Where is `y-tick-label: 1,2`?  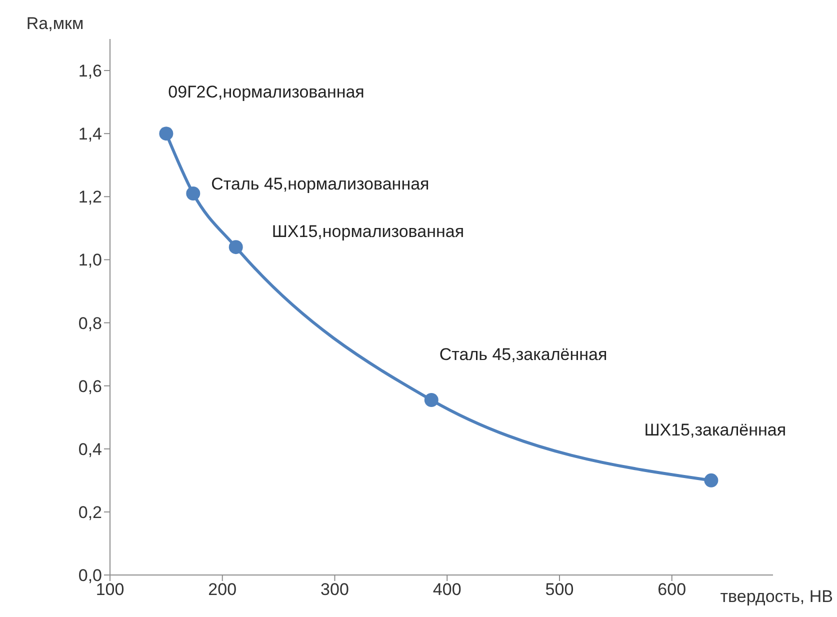
y-tick-label: 1,2 is located at coordinates (90, 197).